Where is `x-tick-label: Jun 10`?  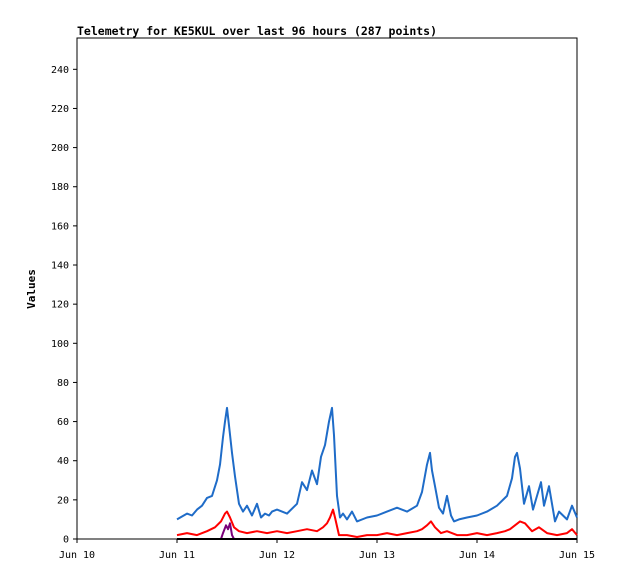
x-tick-label: Jun 10 is located at coordinates (77, 555).